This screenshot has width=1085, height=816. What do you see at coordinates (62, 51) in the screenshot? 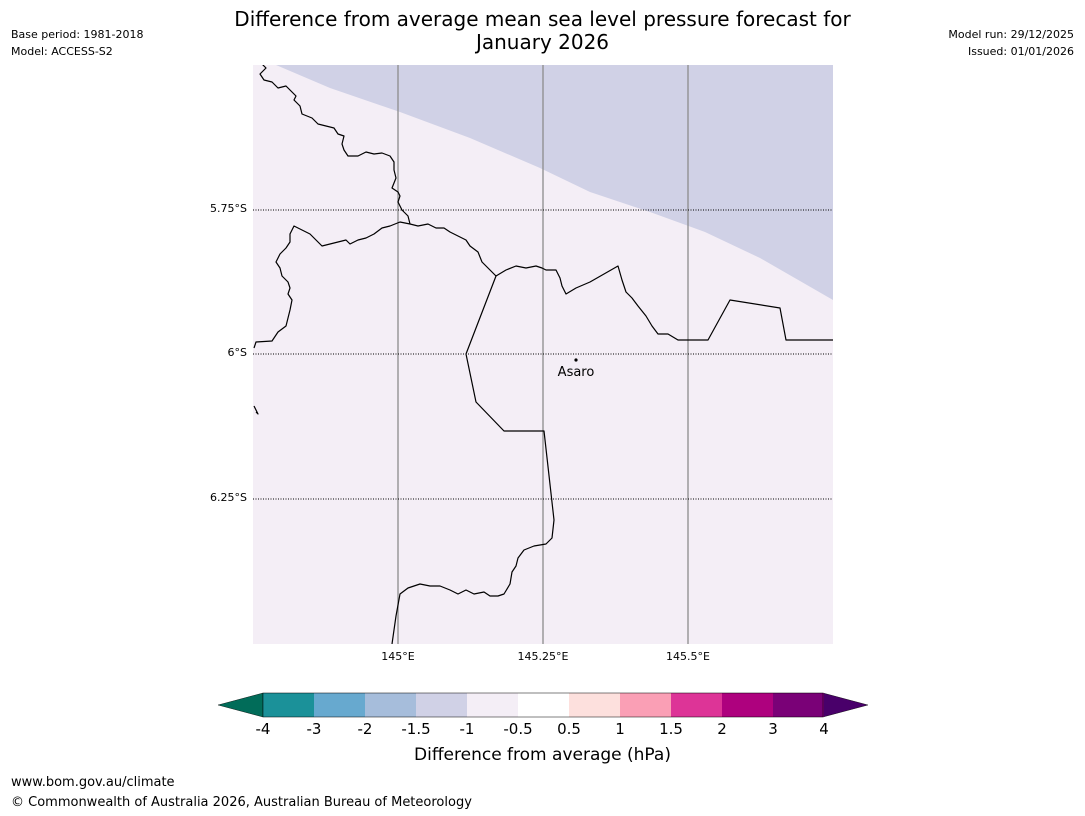
I see `model-name: Model: ACCESS-S2` at bounding box center [62, 51].